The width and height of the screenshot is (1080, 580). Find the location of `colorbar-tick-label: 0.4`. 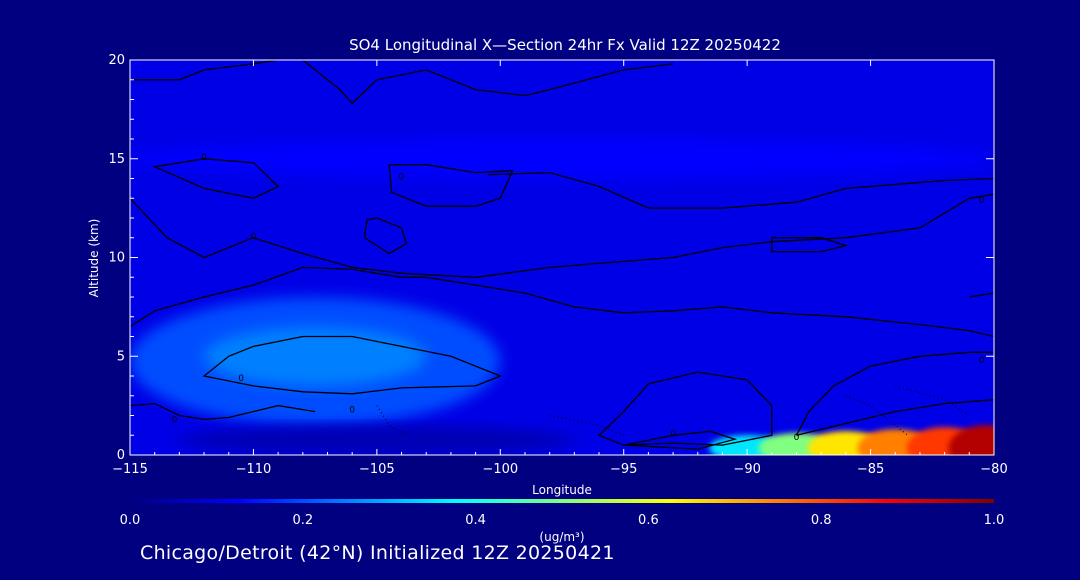

colorbar-tick-label: 0.4 is located at coordinates (475, 520).